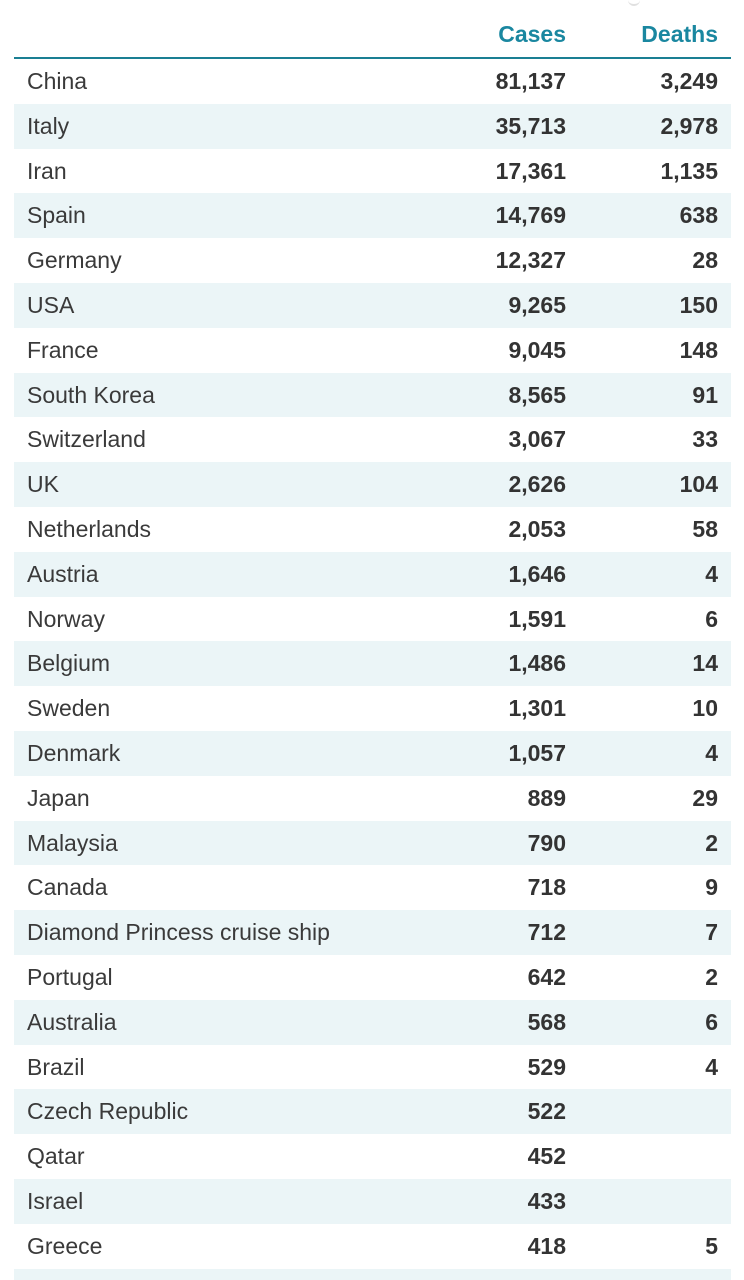  Describe the element at coordinates (546, 932) in the screenshot. I see `cases-cell: 712` at that location.